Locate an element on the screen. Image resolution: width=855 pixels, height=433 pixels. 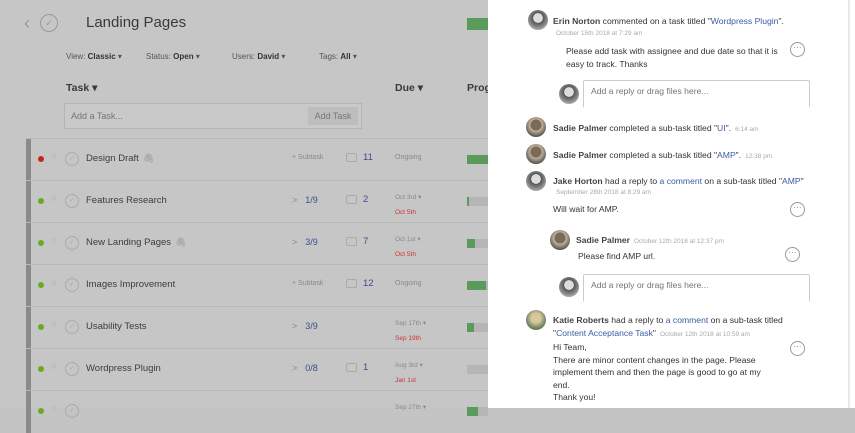
reply-input-box is located at coordinates (696, 288).